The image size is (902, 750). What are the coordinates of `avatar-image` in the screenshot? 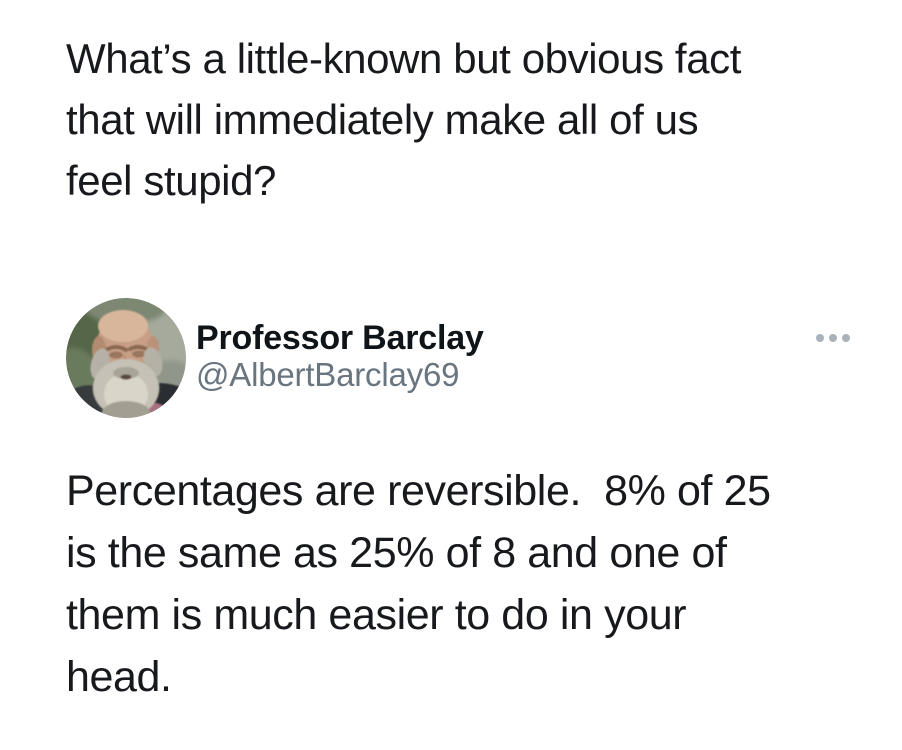 It's located at (126, 358).